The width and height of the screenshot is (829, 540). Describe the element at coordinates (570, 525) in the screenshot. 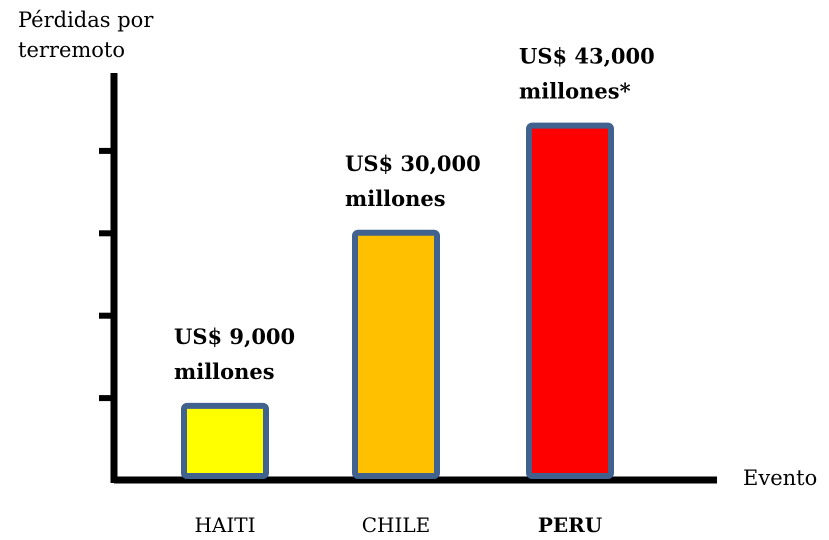

I see `category-label-peru: PERU` at that location.